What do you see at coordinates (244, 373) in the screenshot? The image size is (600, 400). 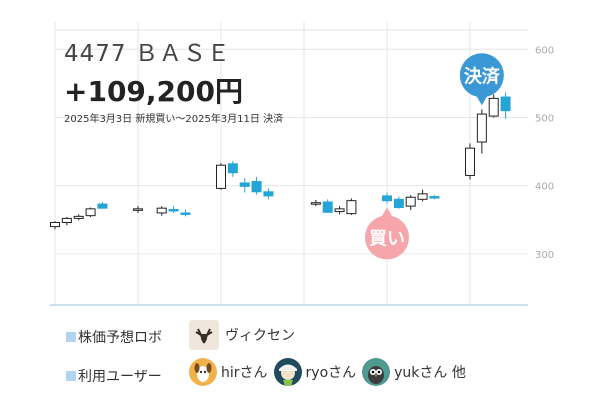 I see `user-name: hirさん` at bounding box center [244, 373].